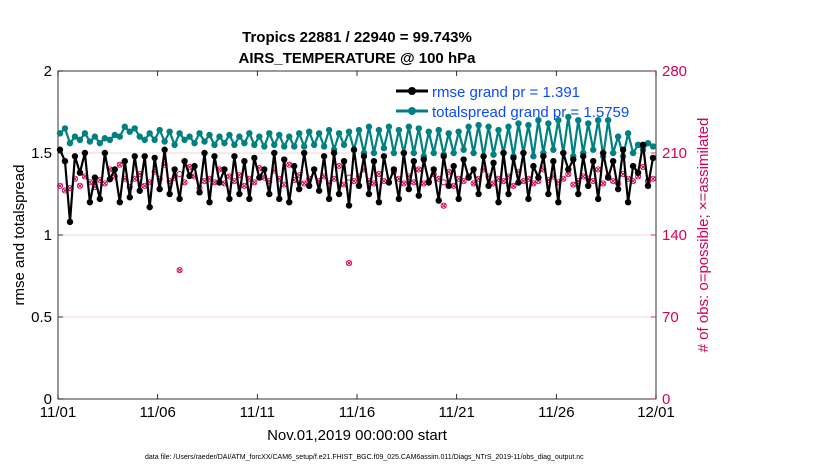 Image resolution: width=830 pixels, height=470 pixels. Describe the element at coordinates (357, 37) in the screenshot. I see `chart-title: Tropics 22881 / 22940 = 99.743%` at that location.